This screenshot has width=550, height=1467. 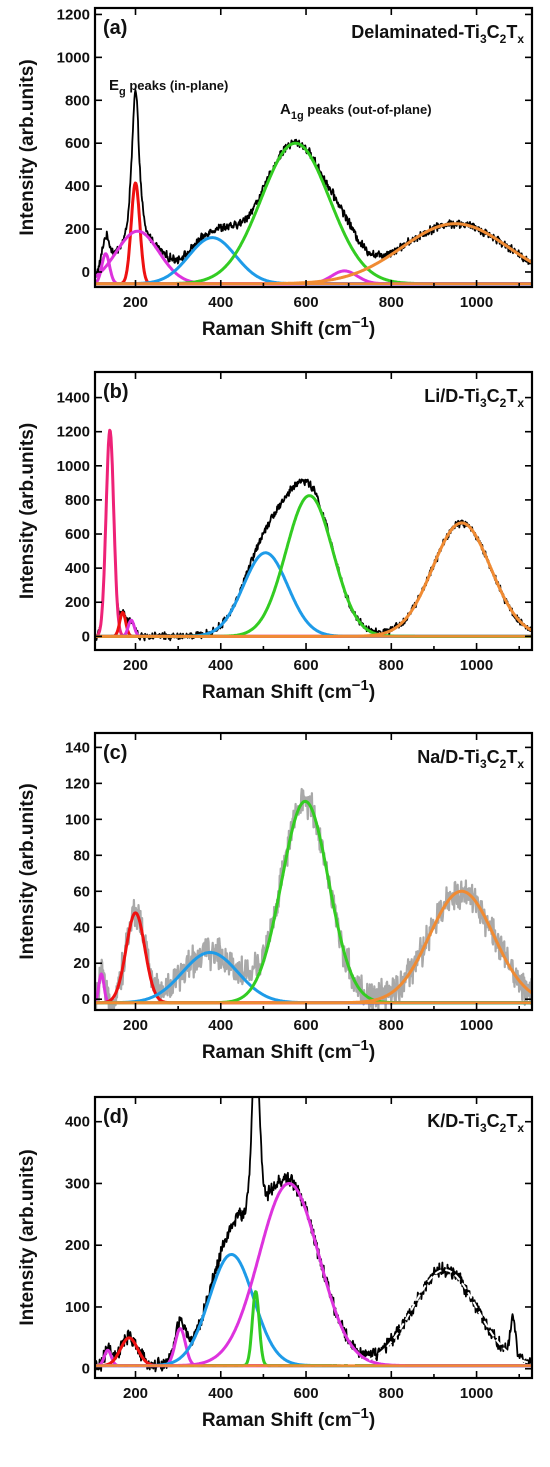 I want to click on y-tick-label: 120, so click(x=77, y=783).